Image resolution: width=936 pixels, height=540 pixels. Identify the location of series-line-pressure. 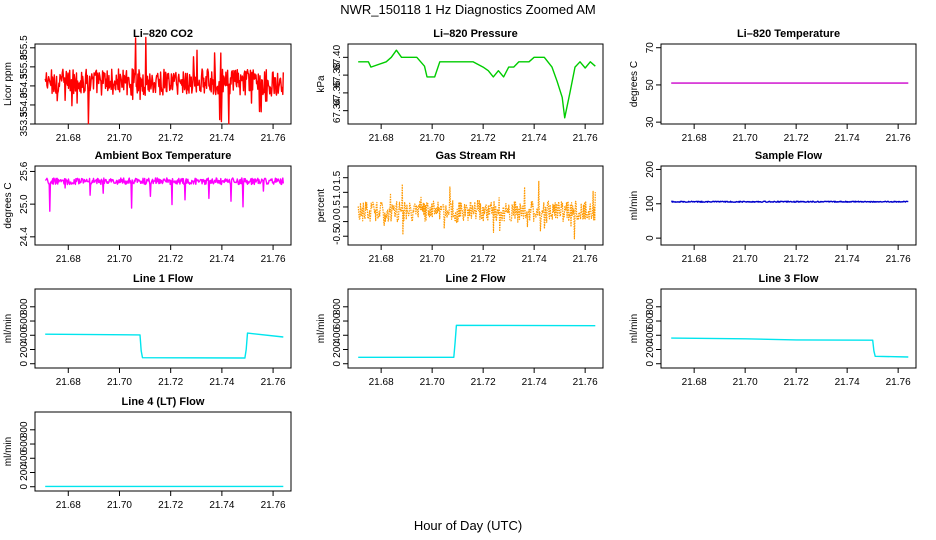
(477, 84).